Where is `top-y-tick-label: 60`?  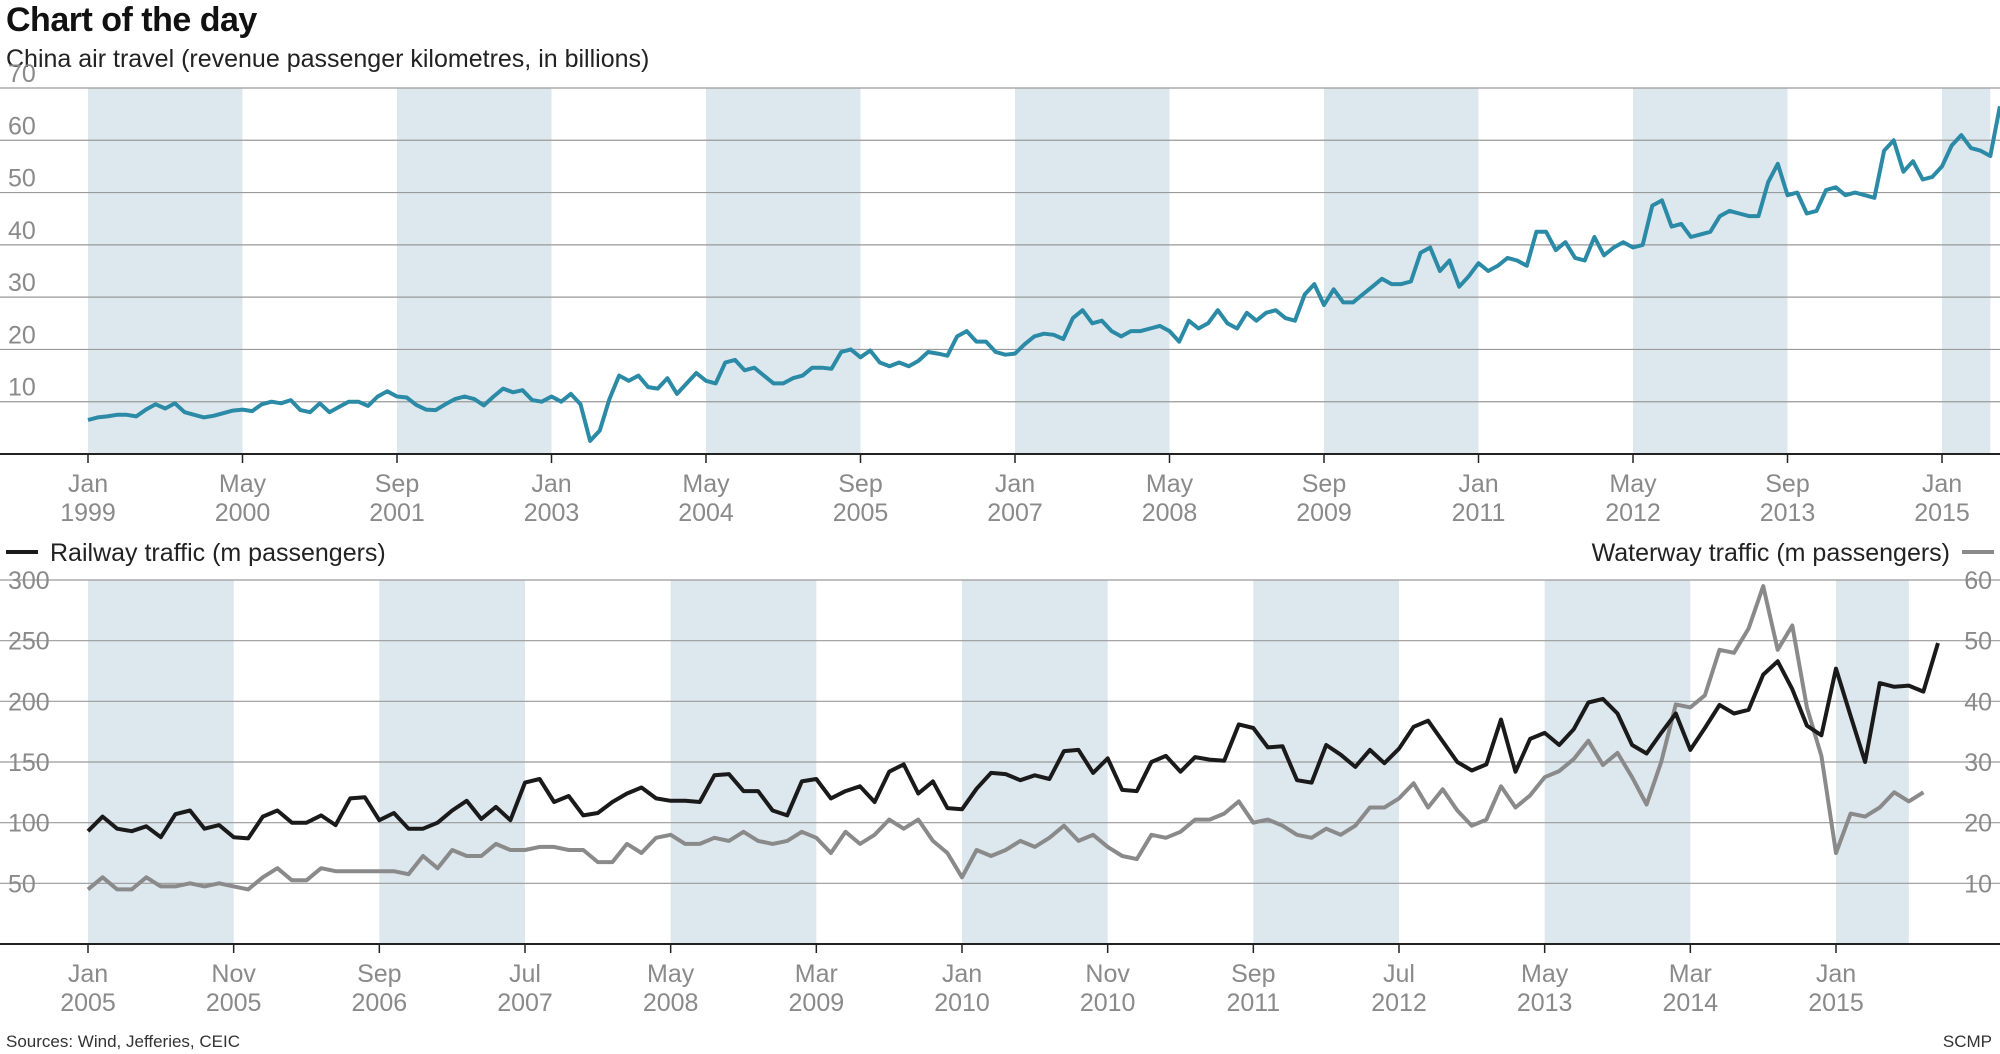
top-y-tick-label: 60 is located at coordinates (22, 126).